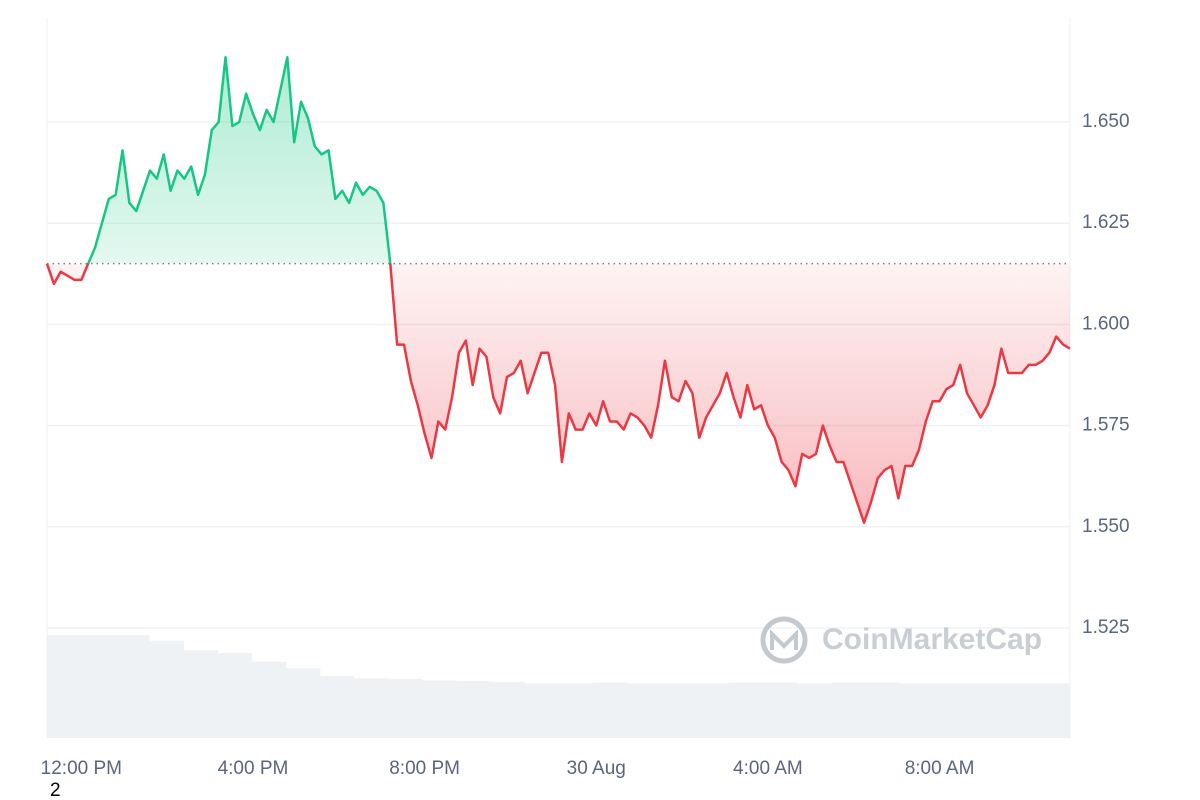 The image size is (1200, 800). I want to click on y-tick-label: 1.550, so click(1106, 526).